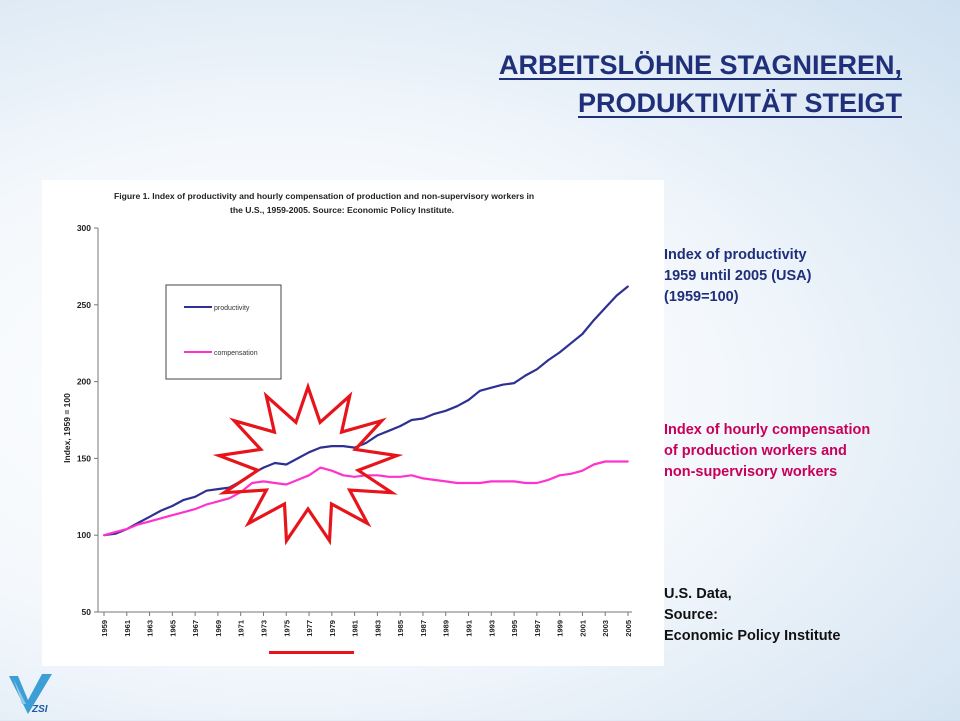  I want to click on legend-label-compensation: compensation, so click(236, 353).